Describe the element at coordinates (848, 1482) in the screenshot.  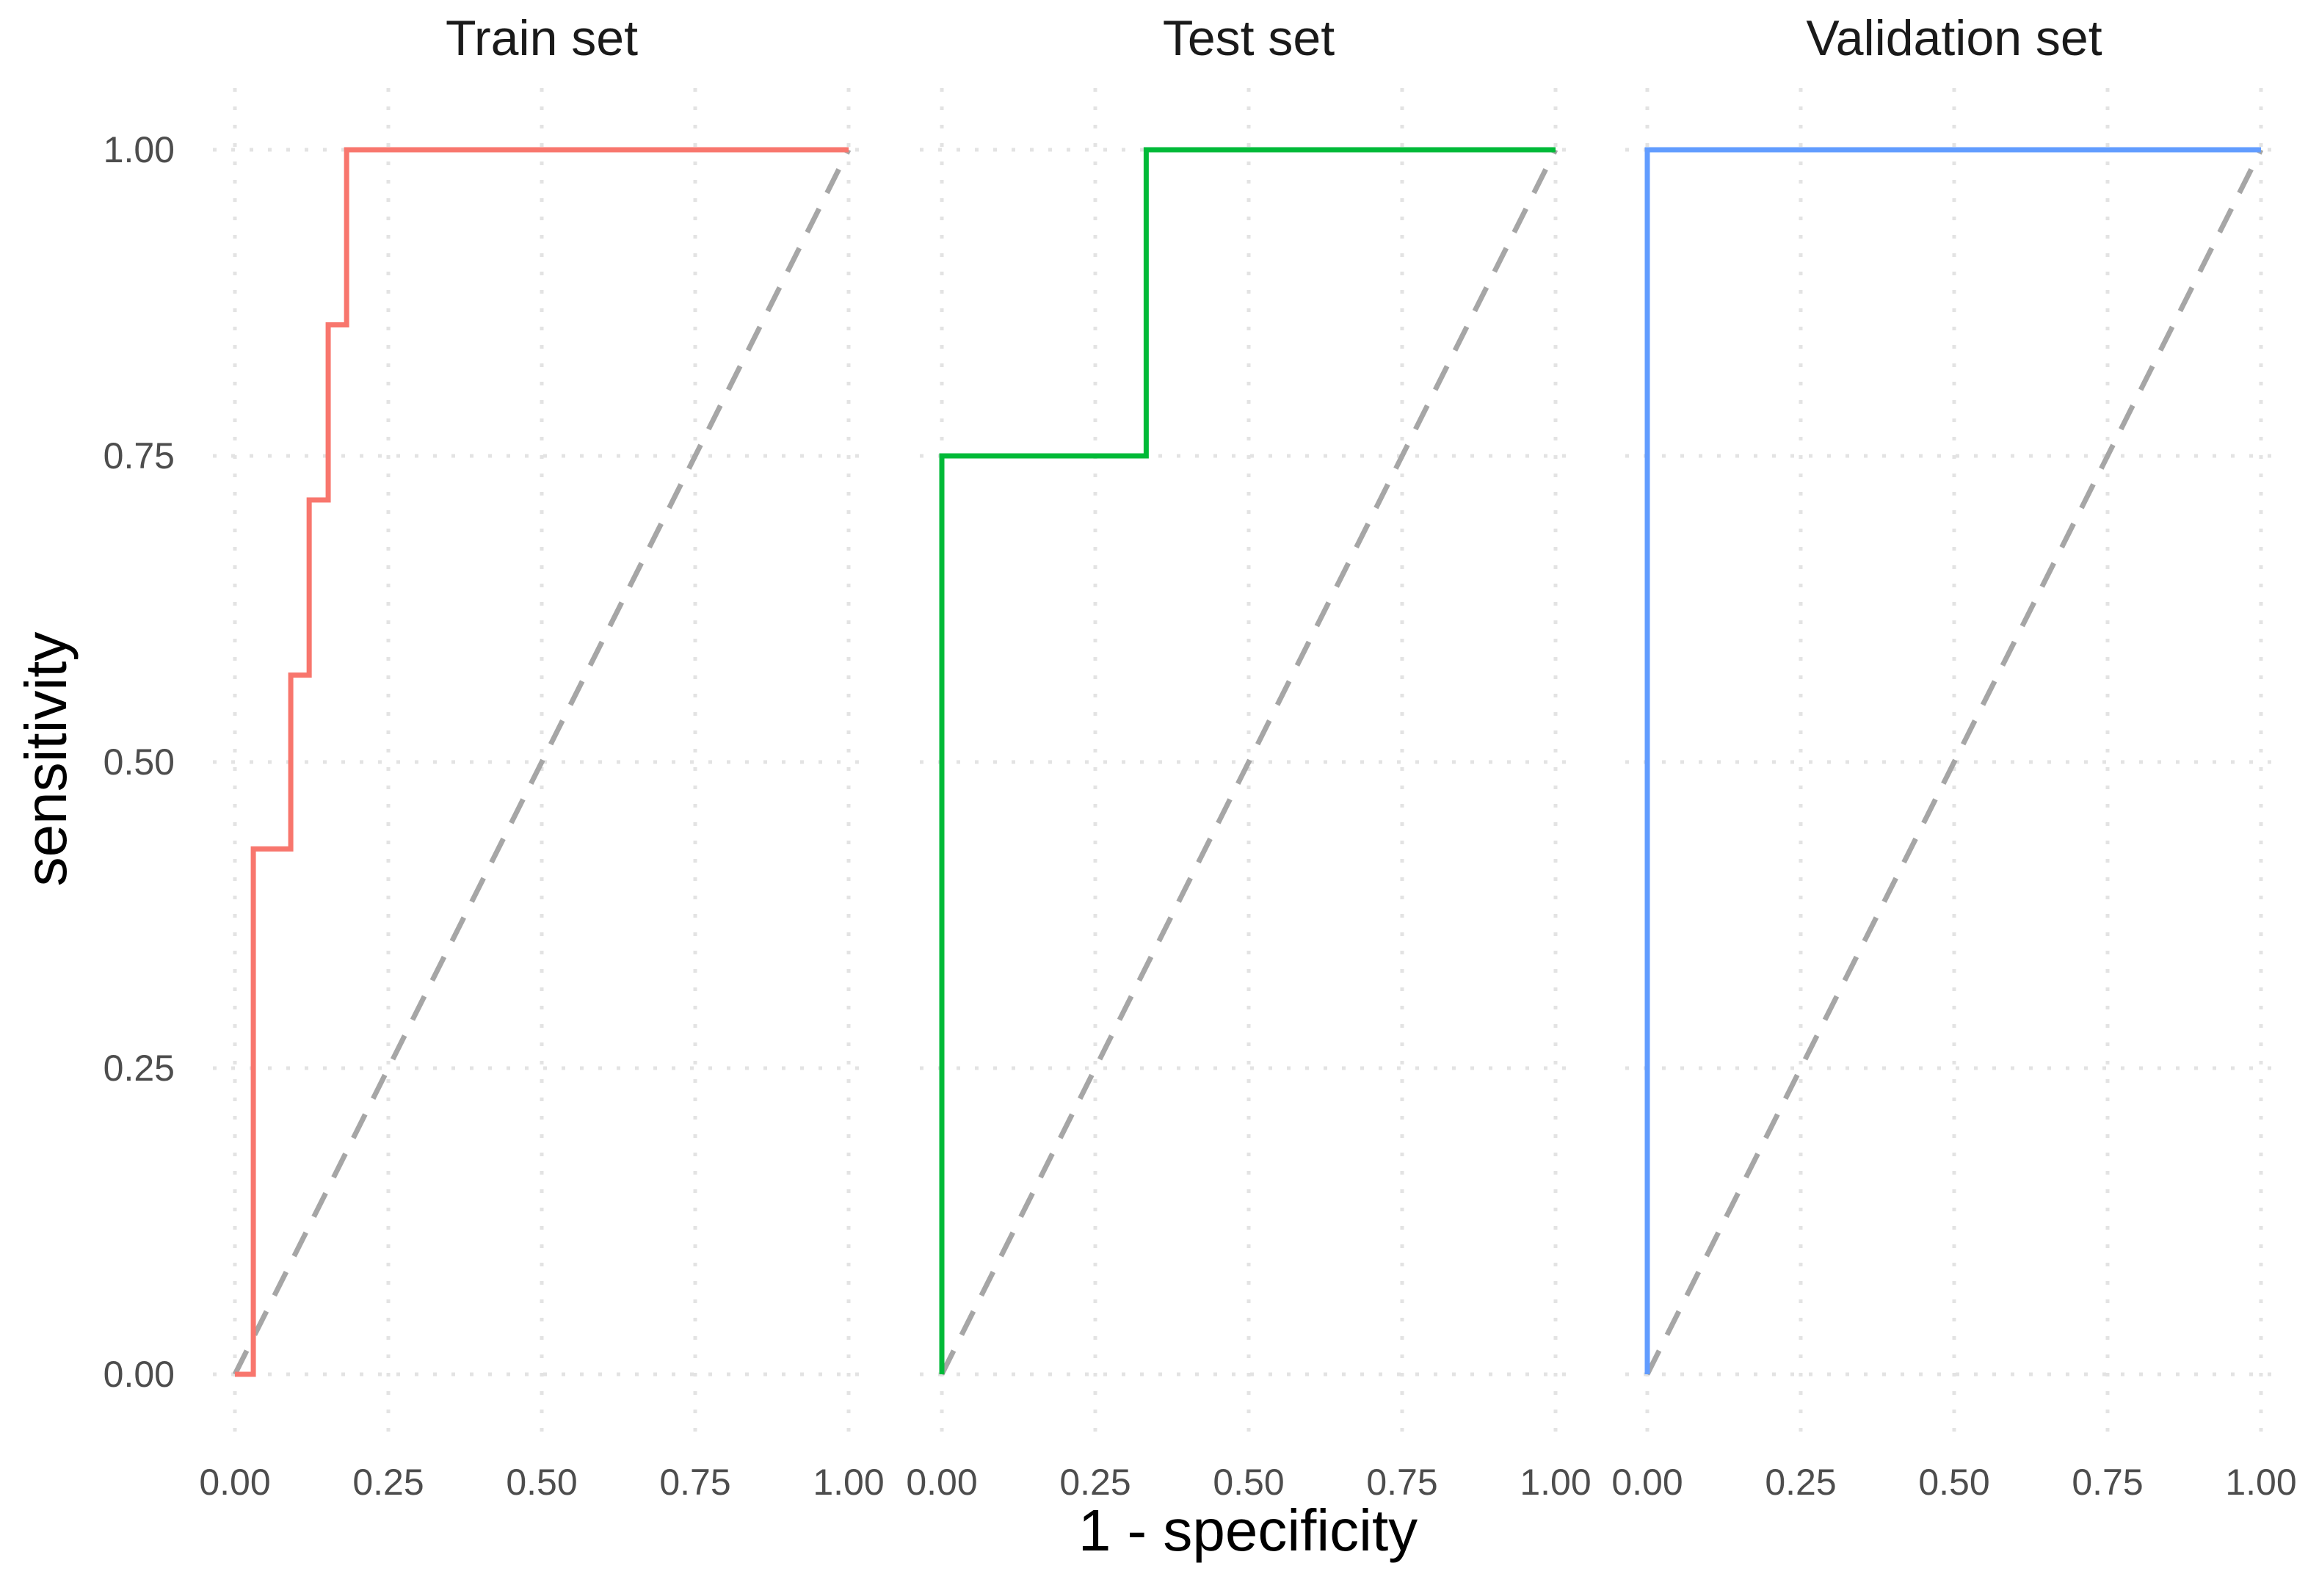
I see `train-set-x-tick-label: 1.00` at that location.